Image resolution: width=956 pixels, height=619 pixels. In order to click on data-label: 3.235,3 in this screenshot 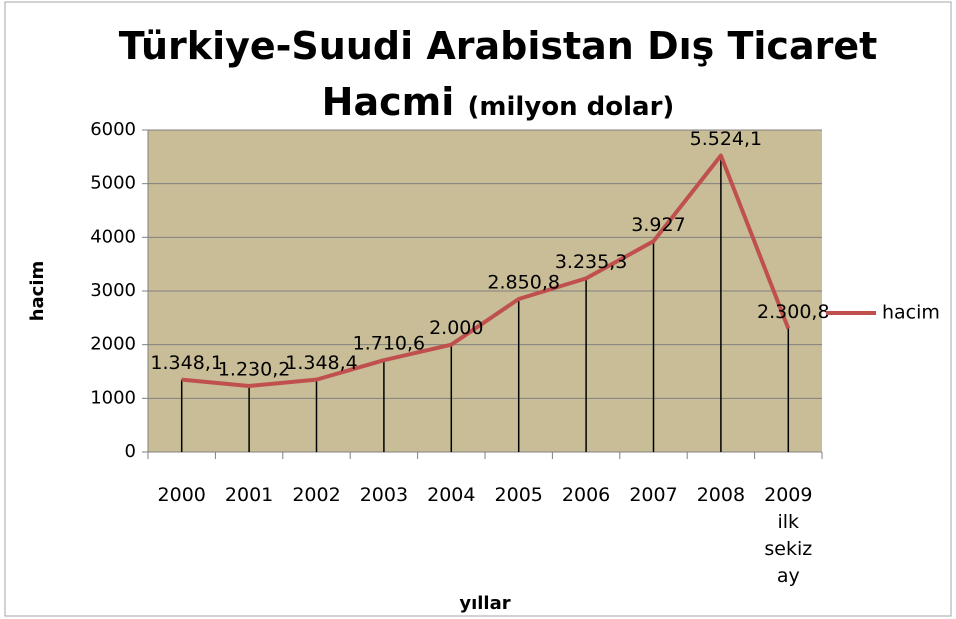, I will do `click(591, 262)`.